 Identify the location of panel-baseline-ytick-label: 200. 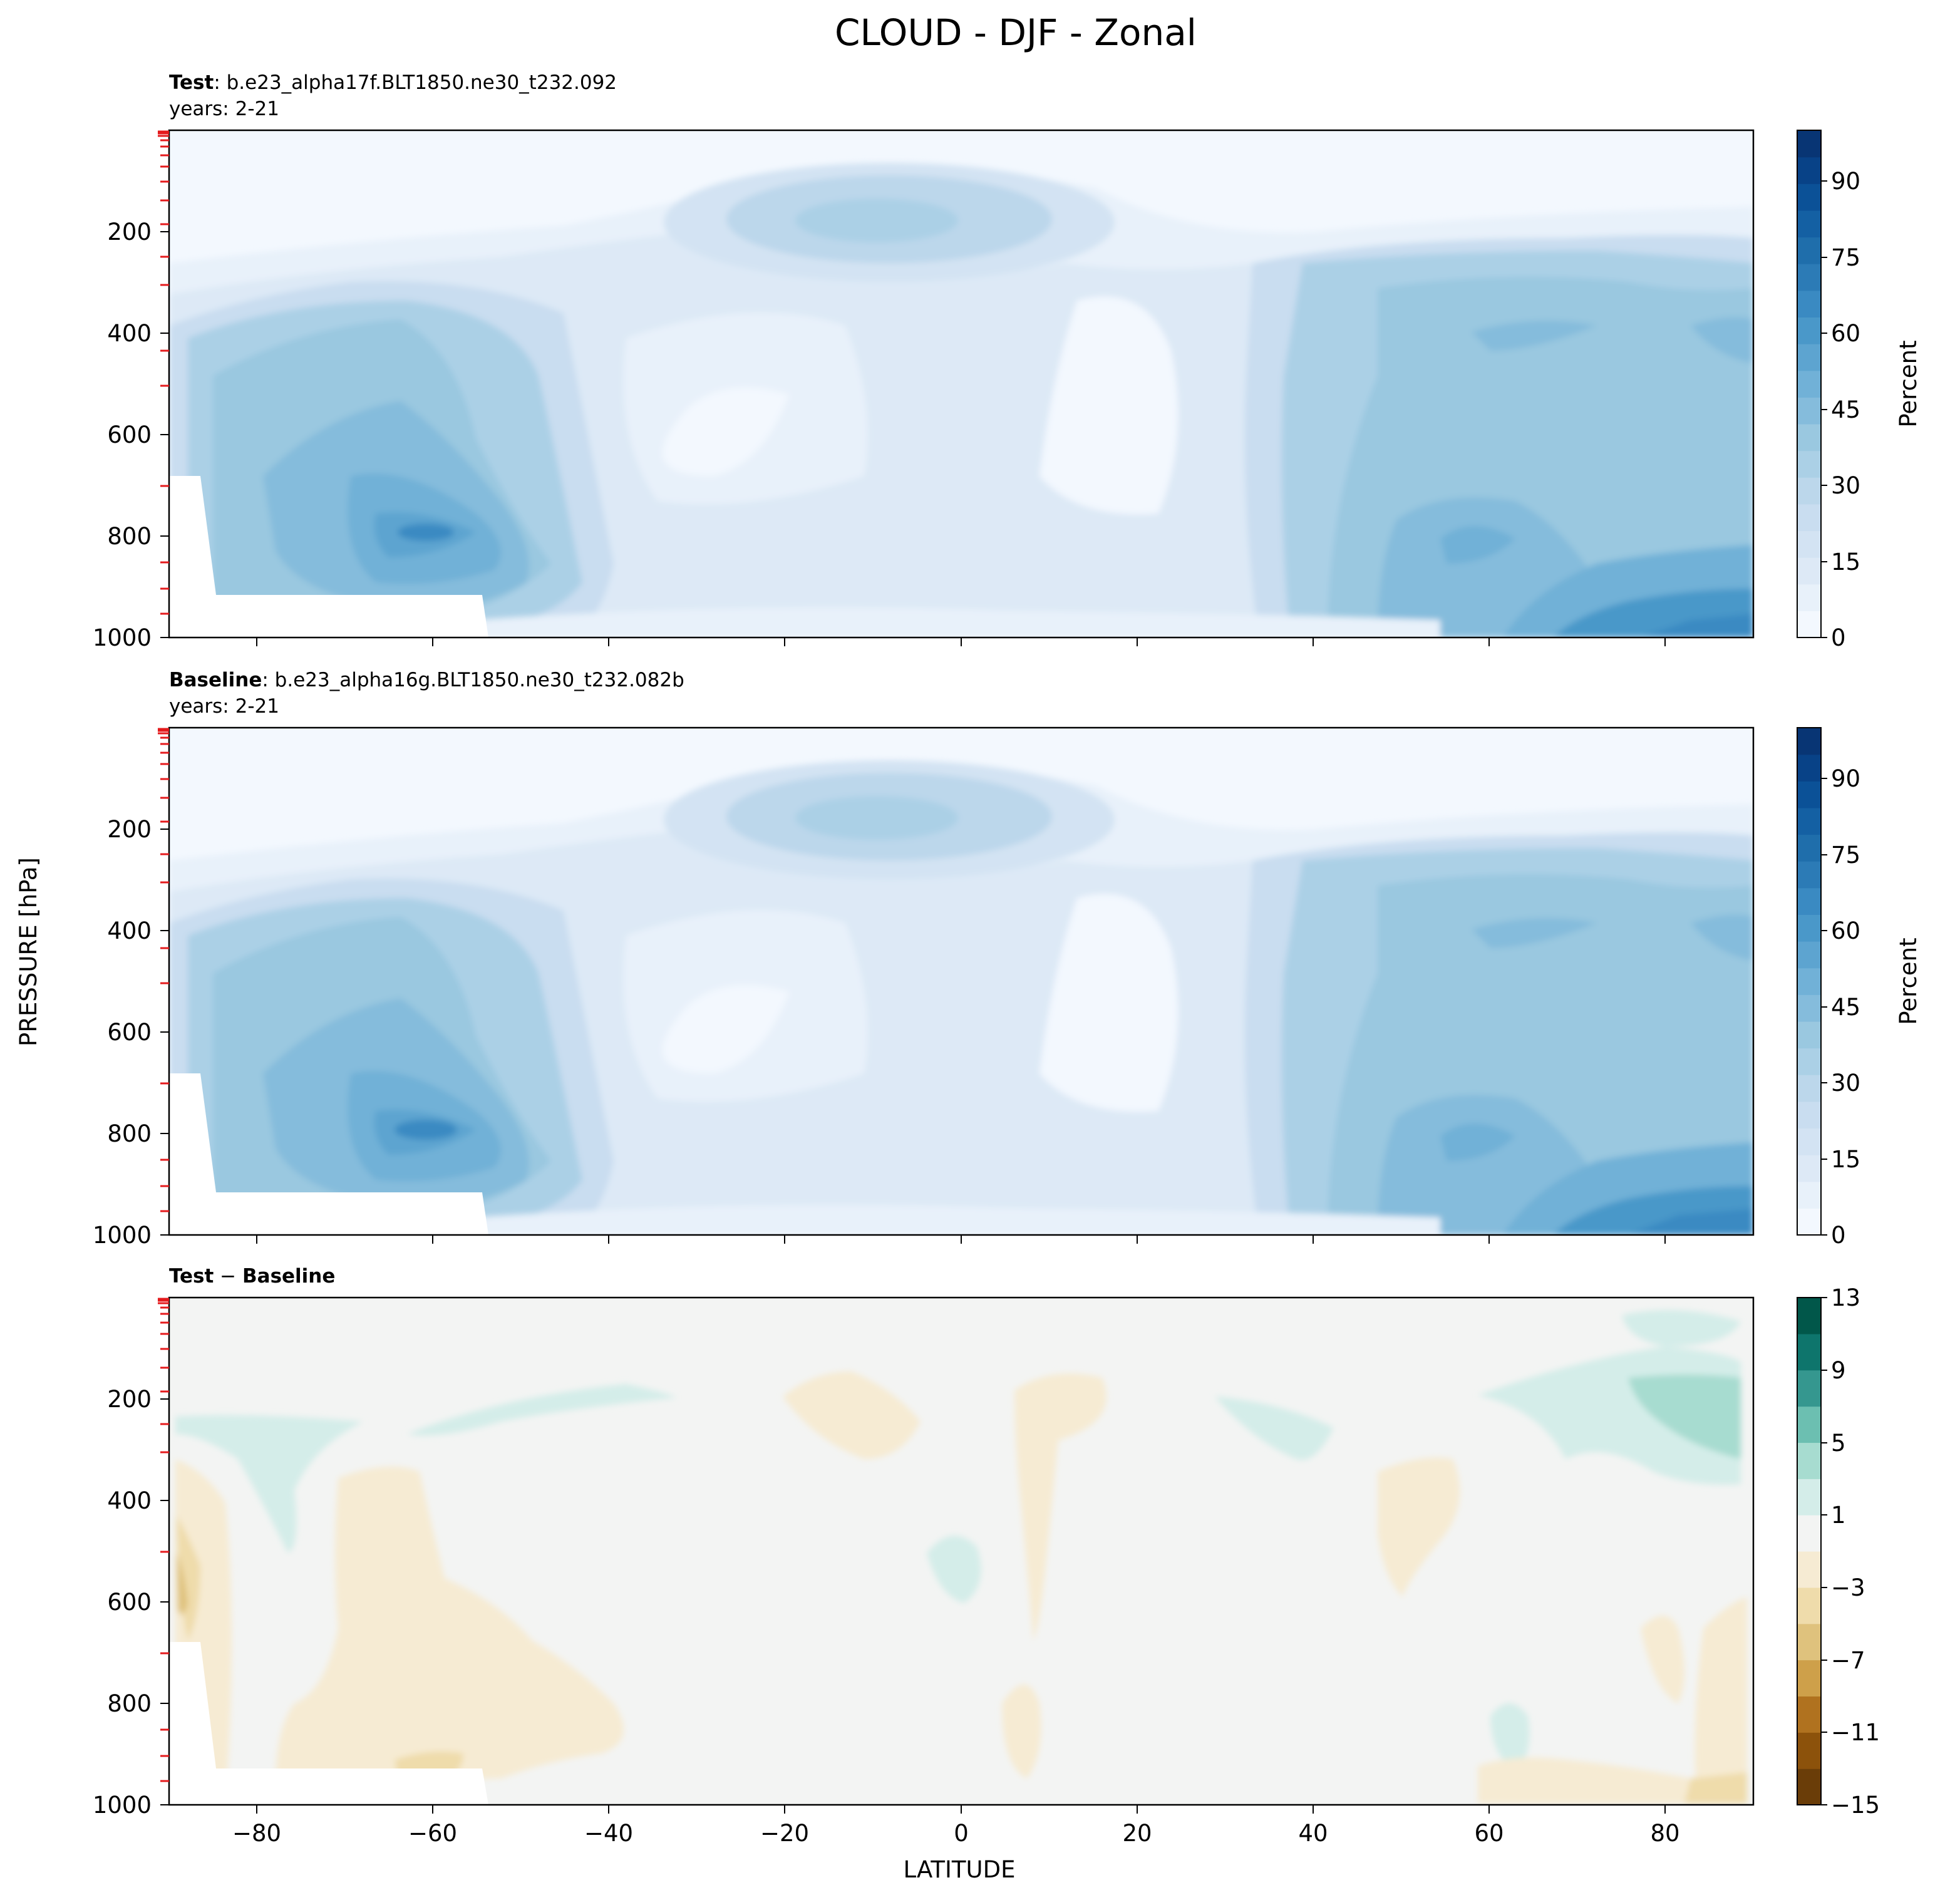
(129, 829).